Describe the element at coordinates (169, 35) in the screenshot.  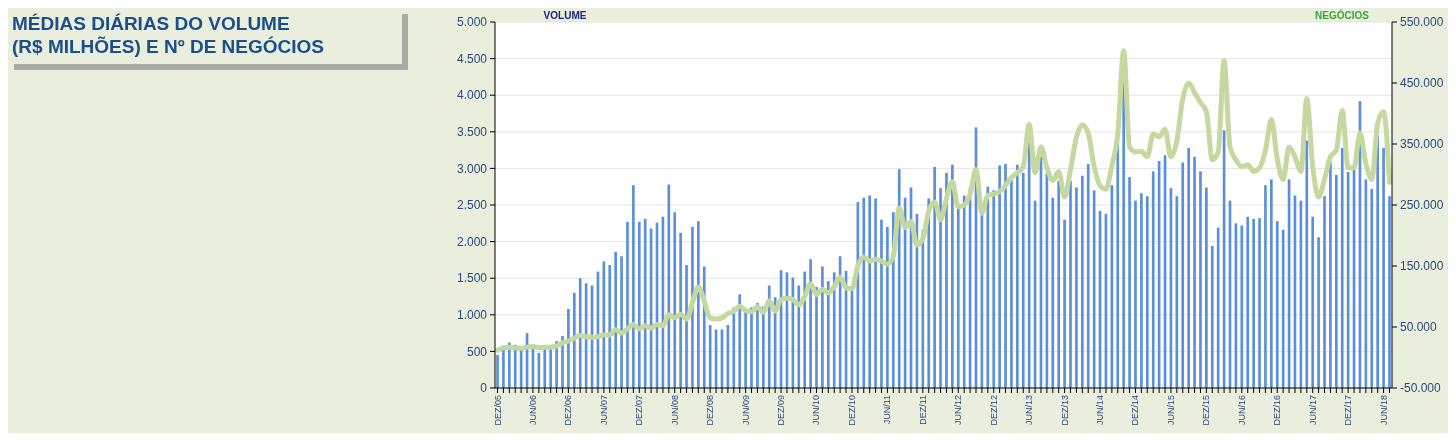
I see `text: MÉDIAS DIÁRIAS DO VOLUME (R$ MILHÕES) E Nº DE NEGÓCIOS` at that location.